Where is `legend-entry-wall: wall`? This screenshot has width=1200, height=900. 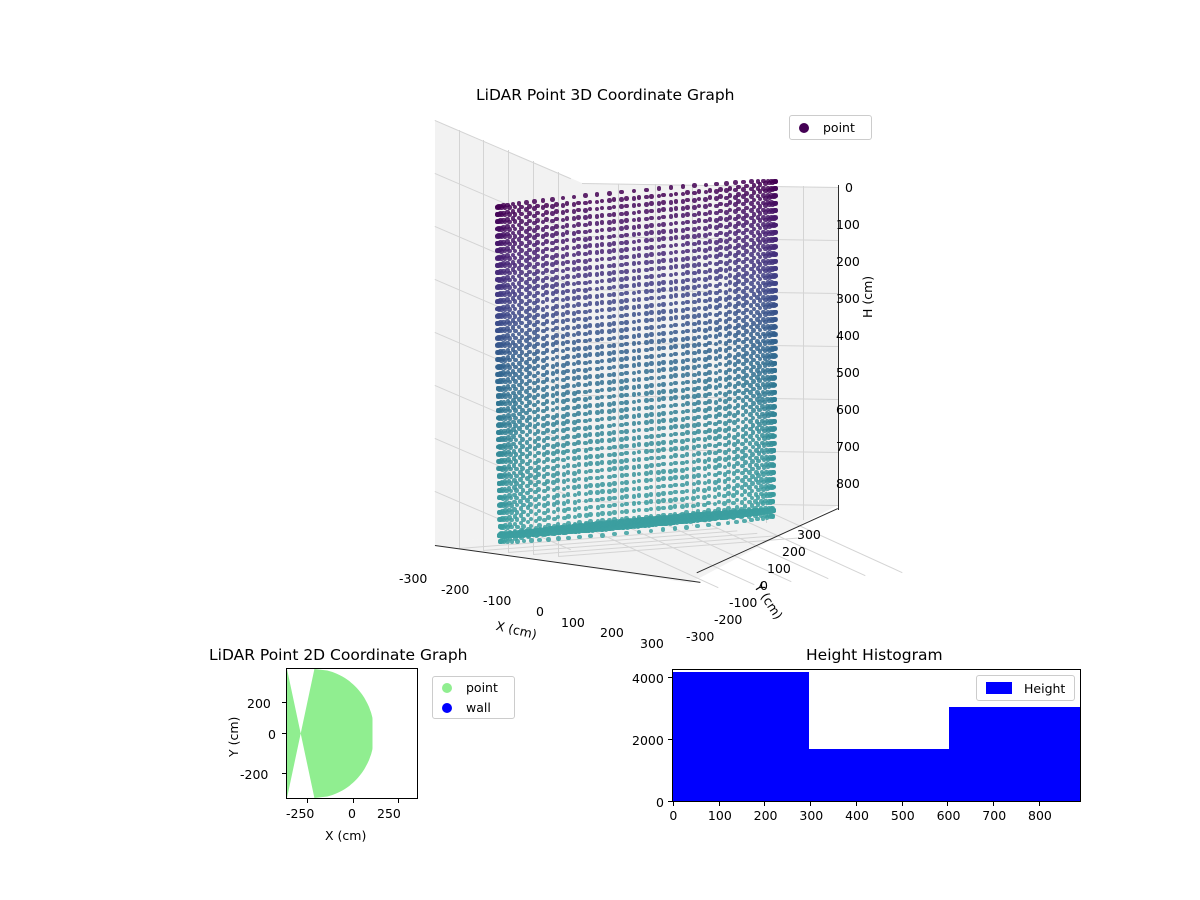
legend-entry-wall: wall is located at coordinates (473, 708).